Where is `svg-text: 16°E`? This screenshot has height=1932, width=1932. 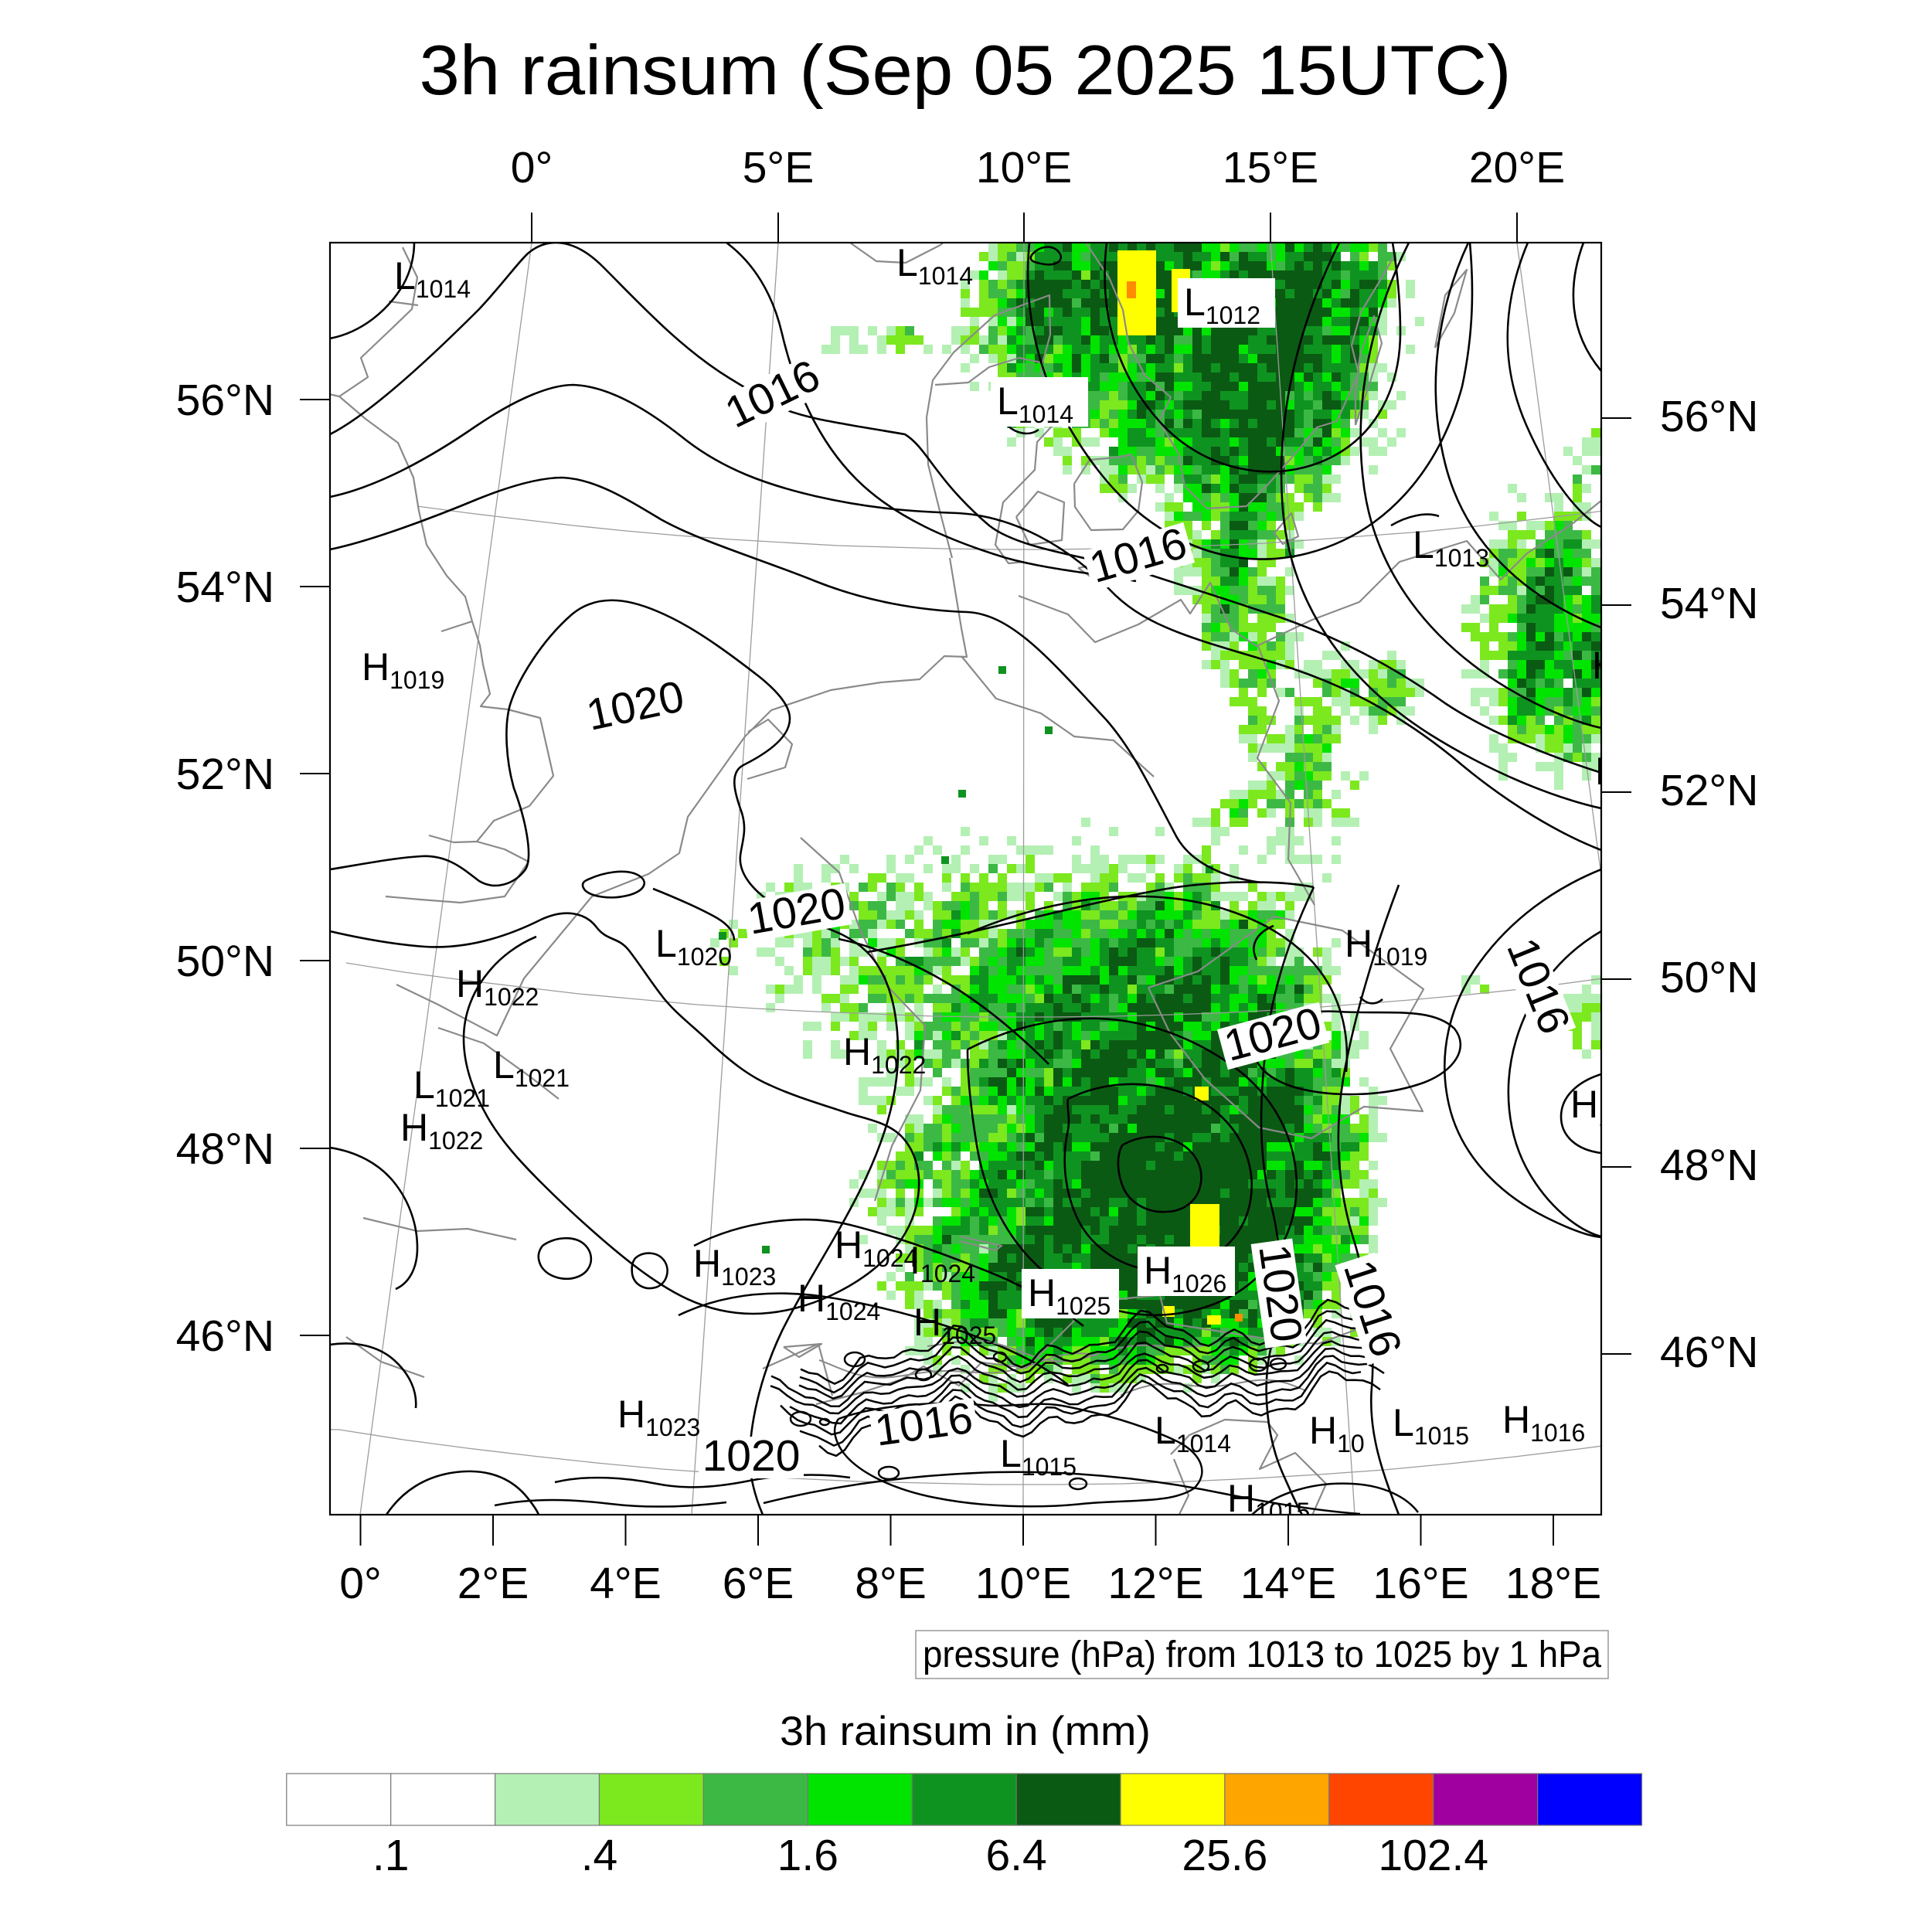 svg-text: 16°E is located at coordinates (1420, 1584).